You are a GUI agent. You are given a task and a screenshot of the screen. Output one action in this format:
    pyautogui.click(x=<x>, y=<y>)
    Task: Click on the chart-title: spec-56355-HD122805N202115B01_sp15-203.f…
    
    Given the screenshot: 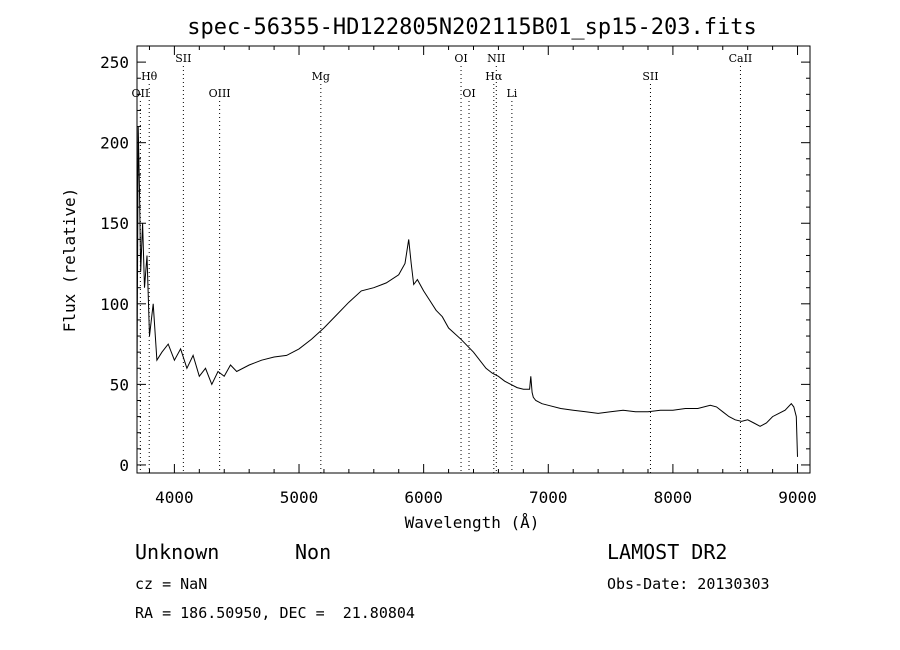 What is the action you would take?
    pyautogui.click(x=472, y=27)
    